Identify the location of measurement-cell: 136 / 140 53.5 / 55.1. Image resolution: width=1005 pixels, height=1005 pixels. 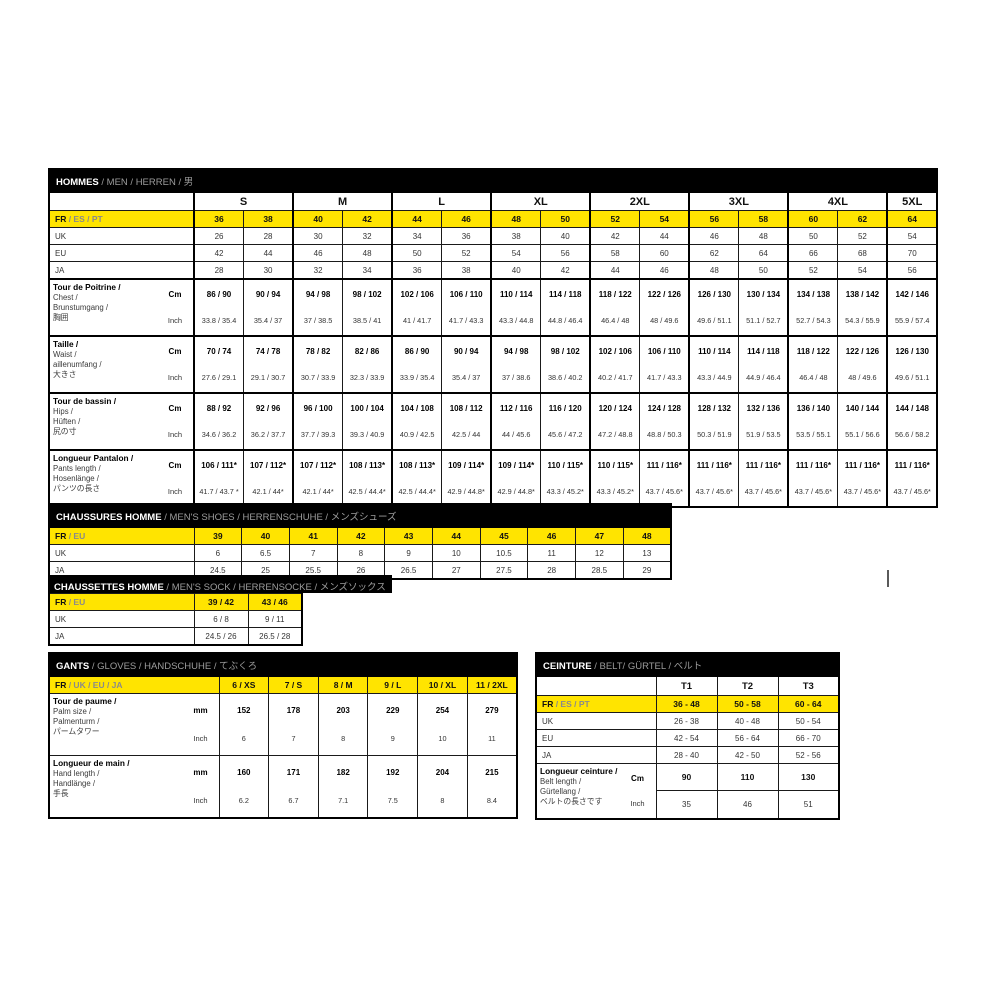
(813, 421).